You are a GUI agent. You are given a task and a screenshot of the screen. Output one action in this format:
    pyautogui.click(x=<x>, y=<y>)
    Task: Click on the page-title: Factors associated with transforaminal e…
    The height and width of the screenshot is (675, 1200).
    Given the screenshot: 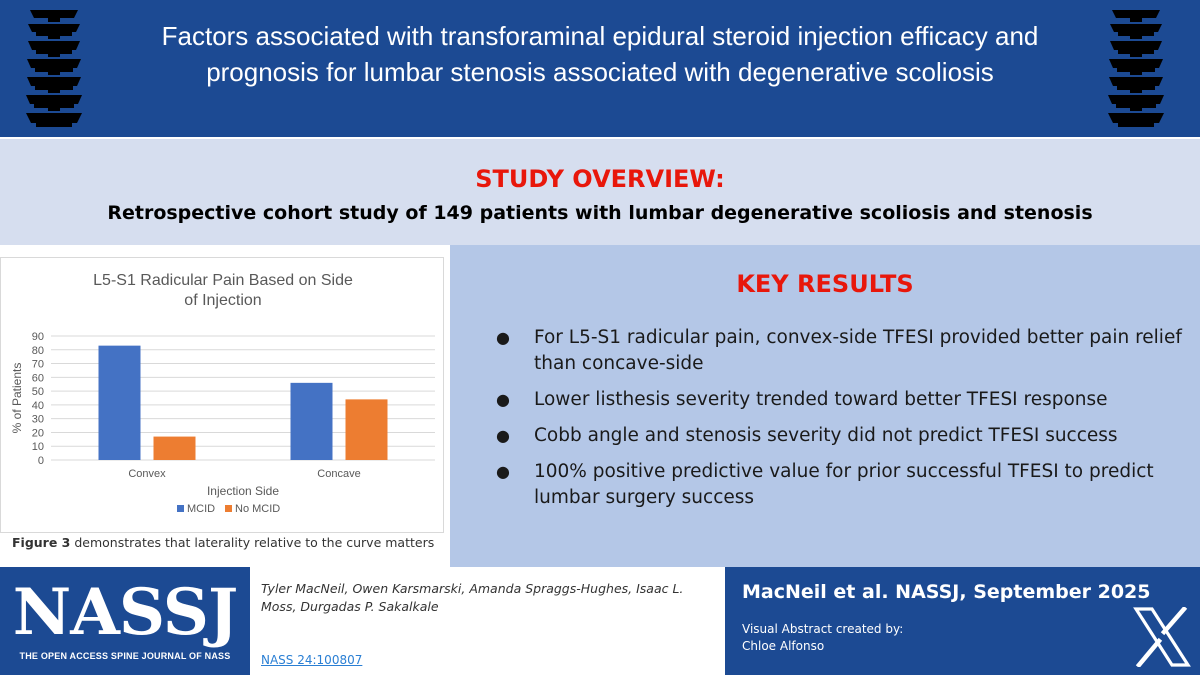 What is the action you would take?
    pyautogui.click(x=600, y=54)
    